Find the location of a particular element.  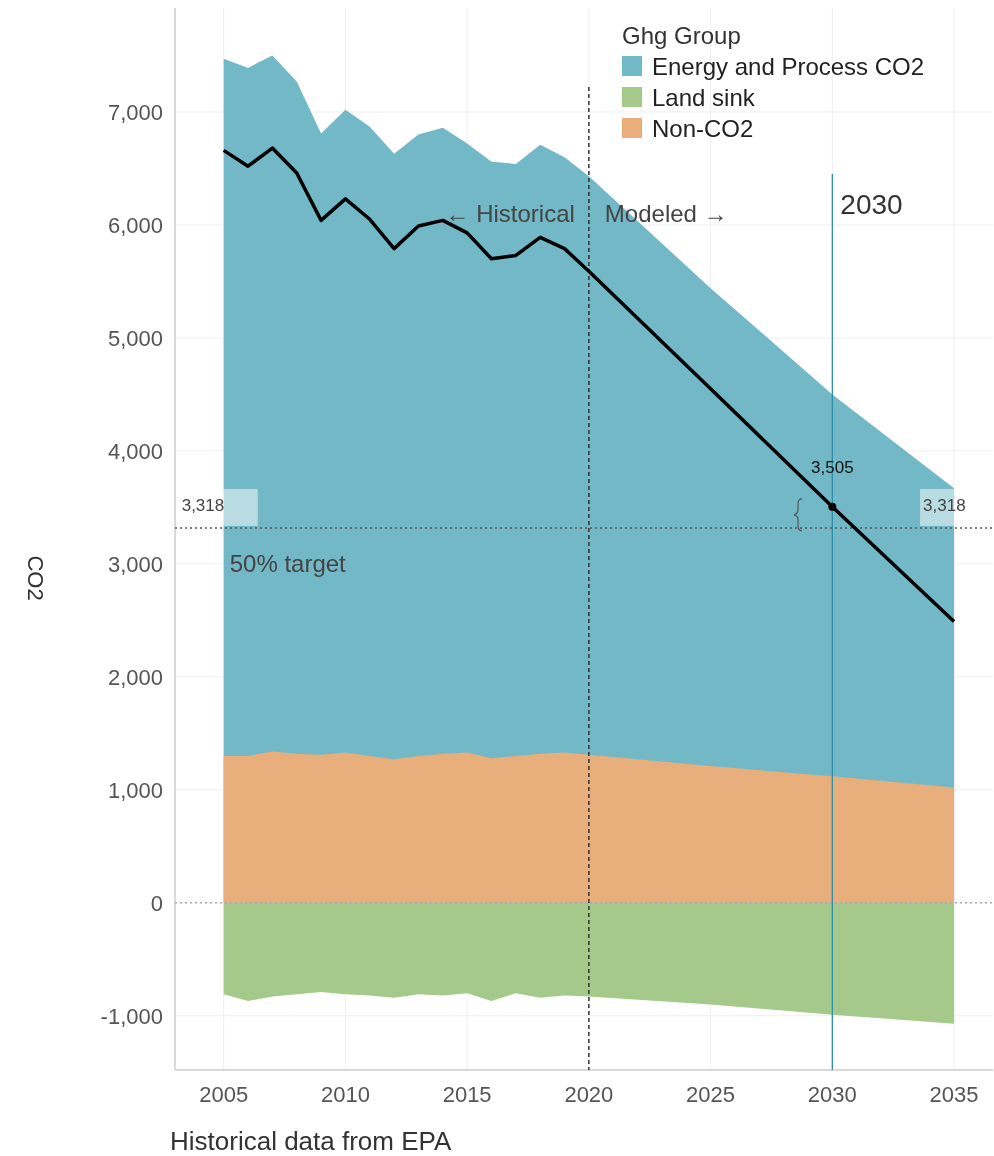

x-tick-label: 2010 is located at coordinates (345, 1094).